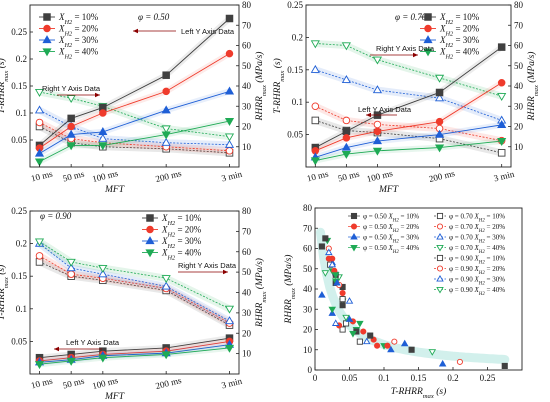 The width and height of the screenshot is (550, 402). Describe the element at coordinates (477, 249) in the screenshot. I see `legend-label: φ = 0.70 XH2 = 40%` at that location.